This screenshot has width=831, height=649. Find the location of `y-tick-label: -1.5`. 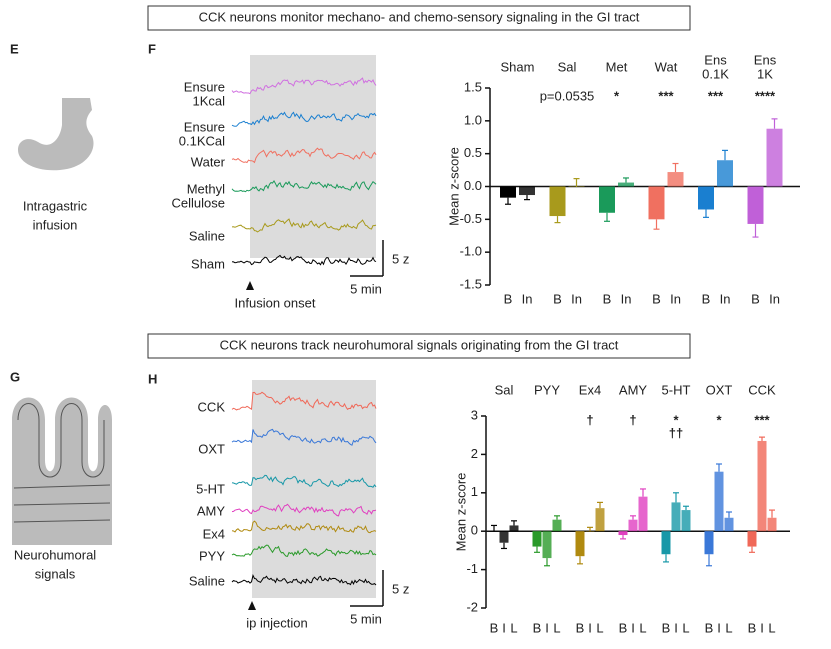

y-tick-label: -1.5 is located at coordinates (471, 283).